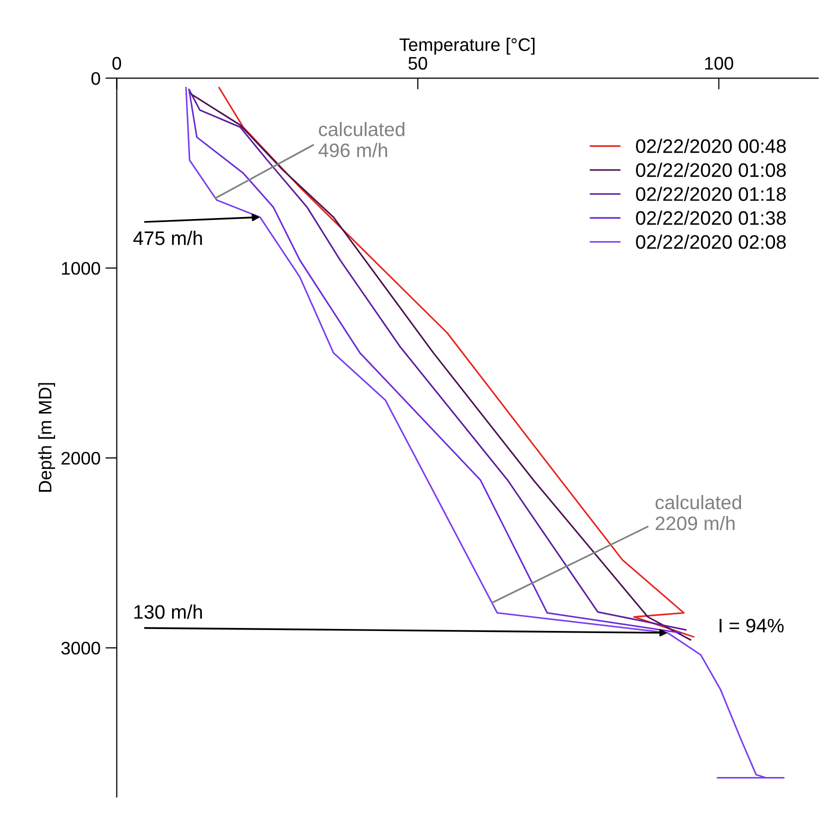 This screenshot has width=834, height=814. I want to click on annotation: 475 m/h, so click(167, 238).